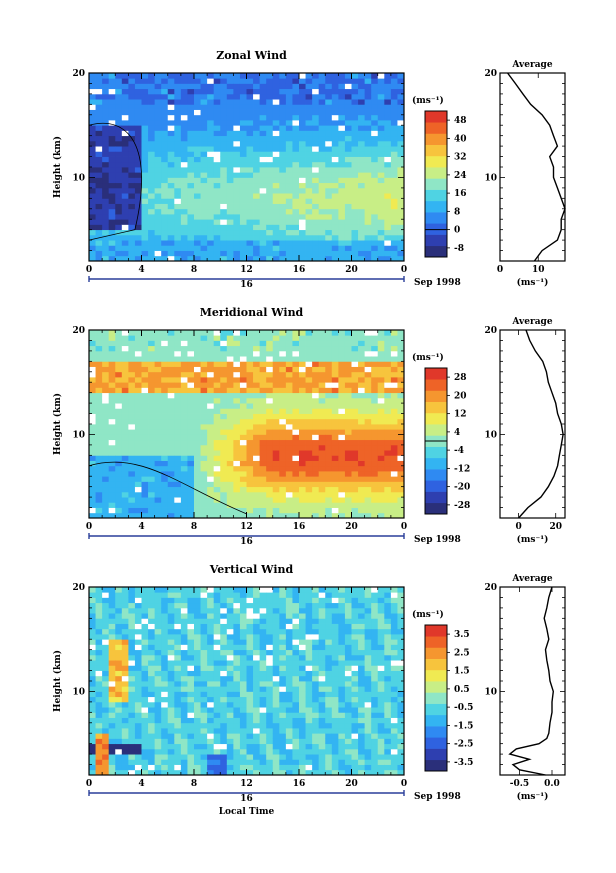 This screenshot has width=616, height=873. Describe the element at coordinates (141, 270) in the screenshot. I see `x-tick-label: 4` at that location.